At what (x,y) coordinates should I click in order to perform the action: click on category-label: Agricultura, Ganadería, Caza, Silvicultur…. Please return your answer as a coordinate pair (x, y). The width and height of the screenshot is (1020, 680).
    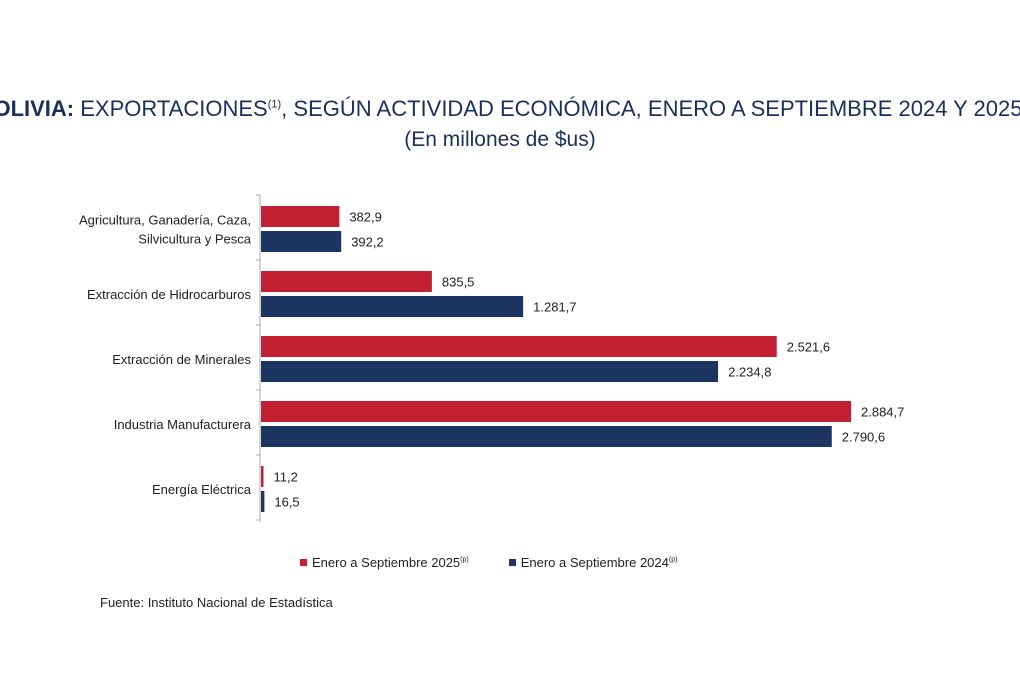
    Looking at the image, I should click on (165, 230).